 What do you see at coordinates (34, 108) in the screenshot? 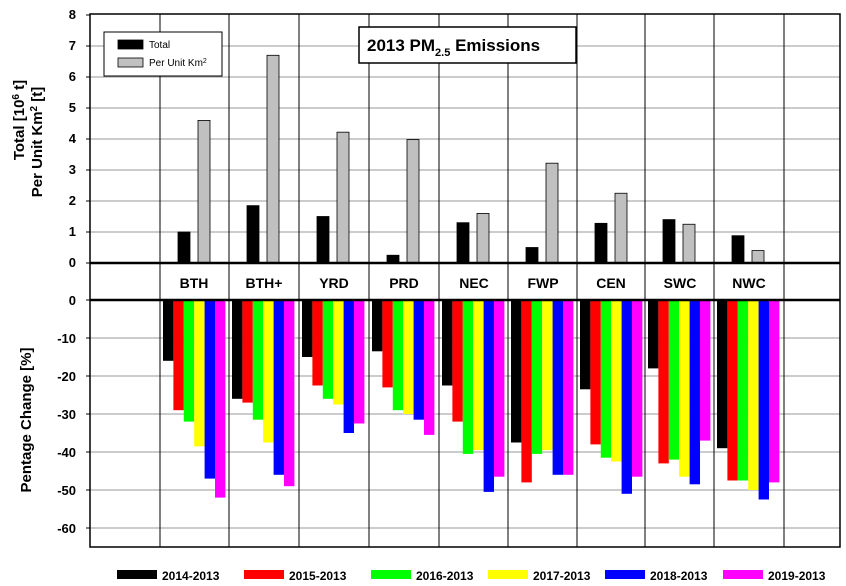
I see `top-y-axis-label-superscript: 2` at bounding box center [34, 108].